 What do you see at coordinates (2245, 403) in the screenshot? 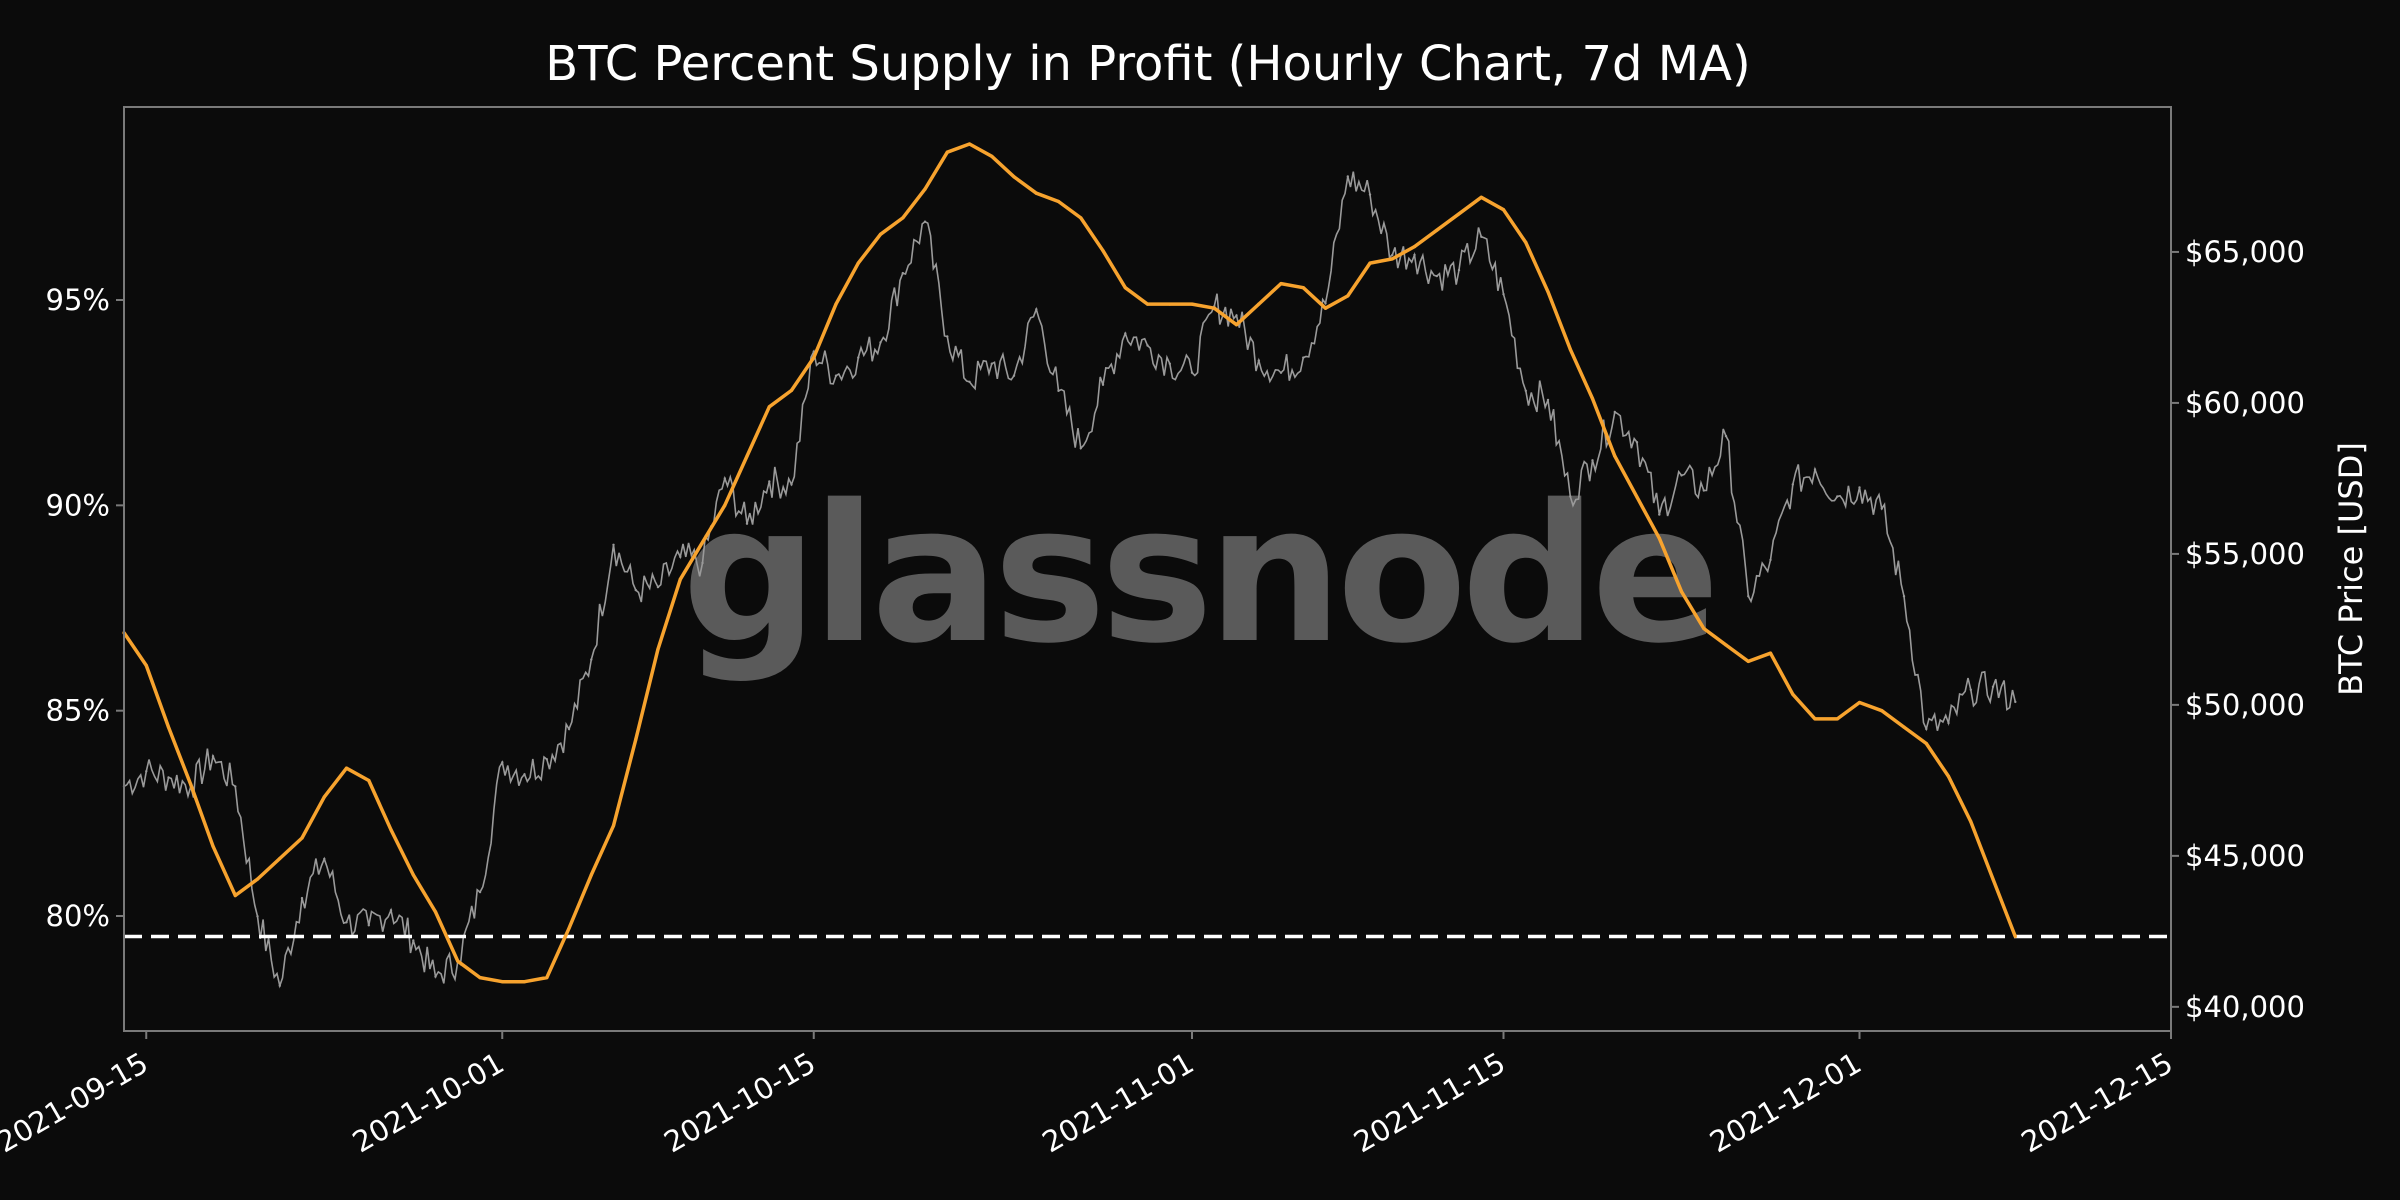
I see `y2-tick-label: $60,000` at bounding box center [2245, 403].